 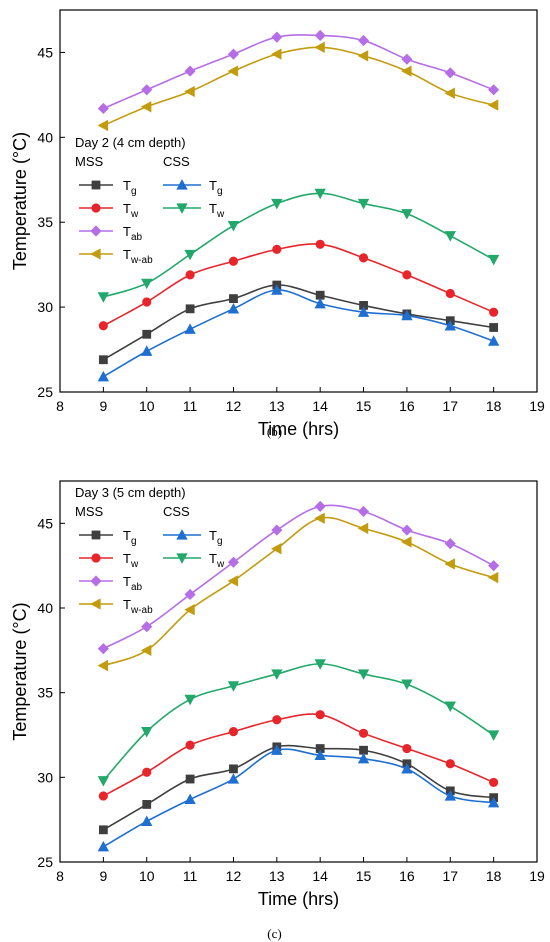 I want to click on legend-group-mss: MSS, so click(x=89, y=161).